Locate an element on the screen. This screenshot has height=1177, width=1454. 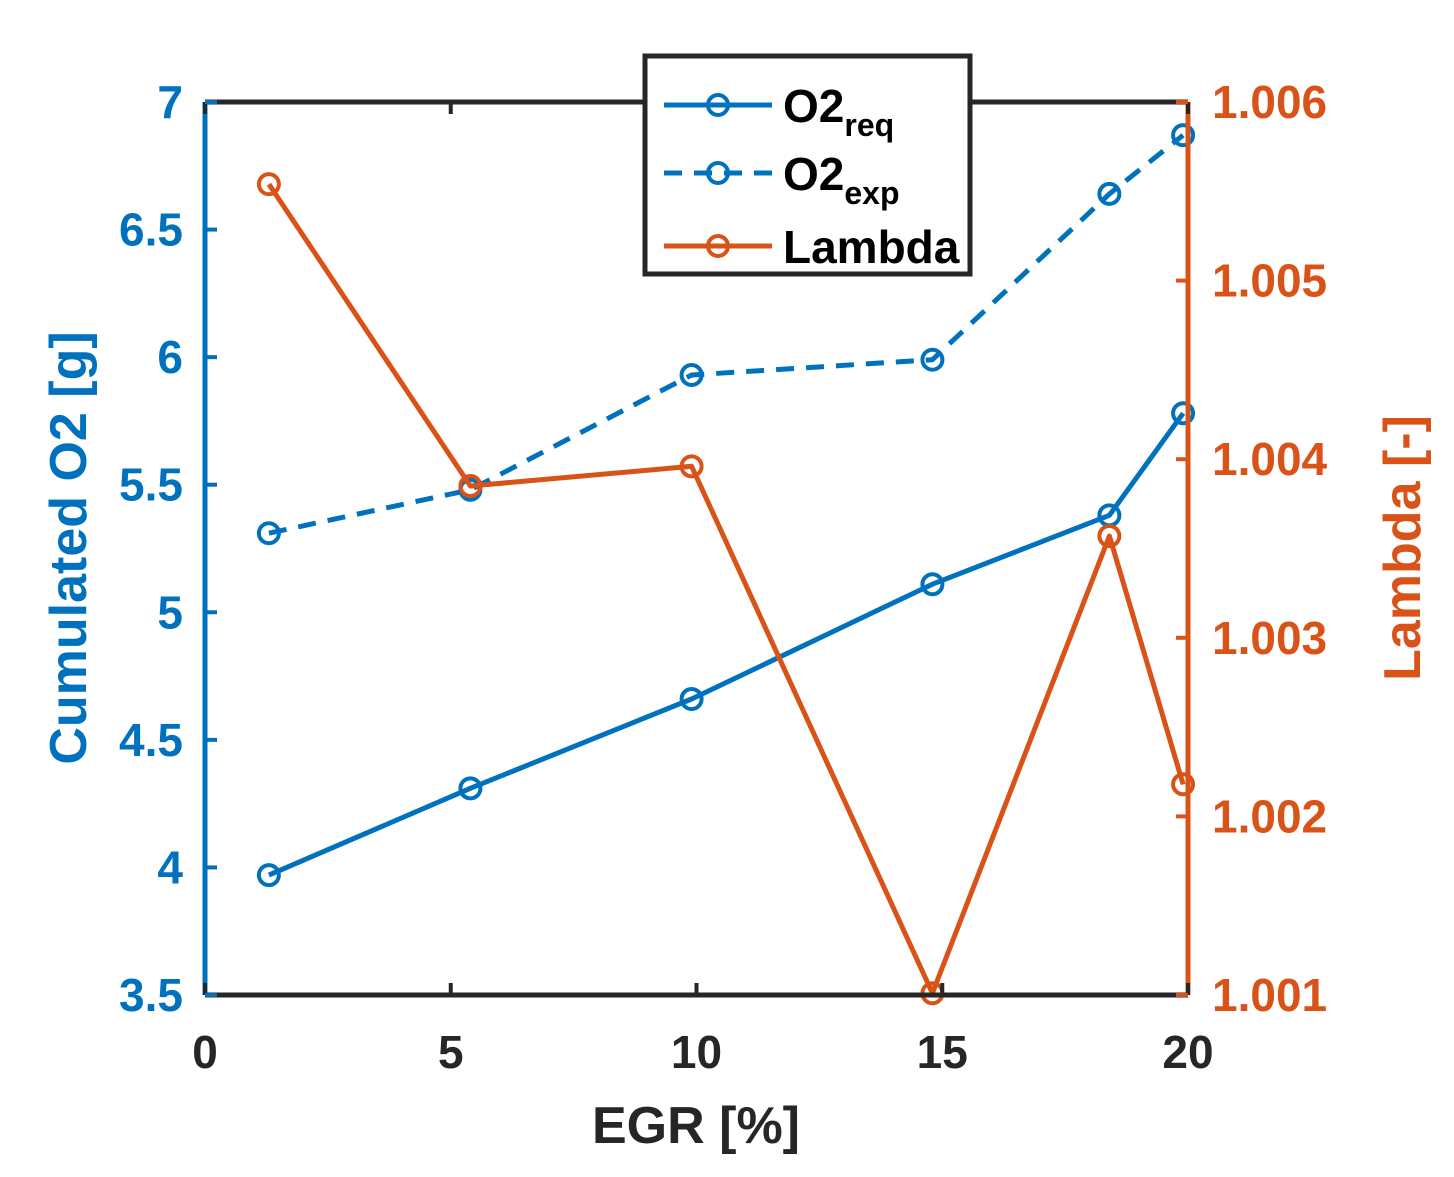
y-right-tick-label: 1.006 is located at coordinates (1269, 102).